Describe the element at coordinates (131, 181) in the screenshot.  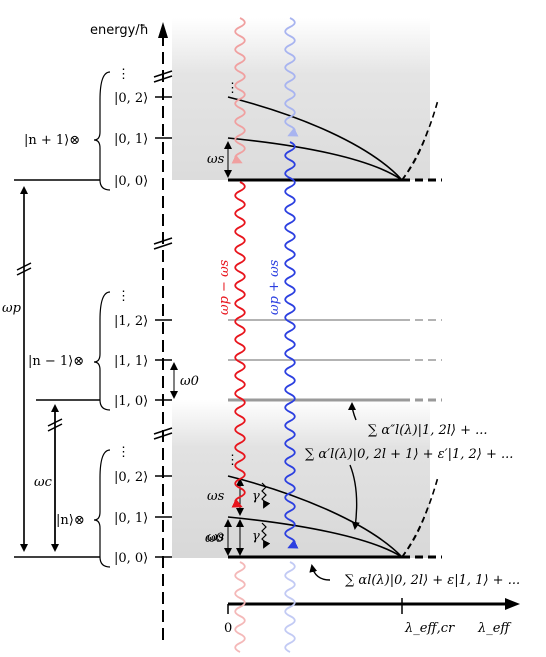
I see `upper-state-0: |0, 0⟩` at that location.